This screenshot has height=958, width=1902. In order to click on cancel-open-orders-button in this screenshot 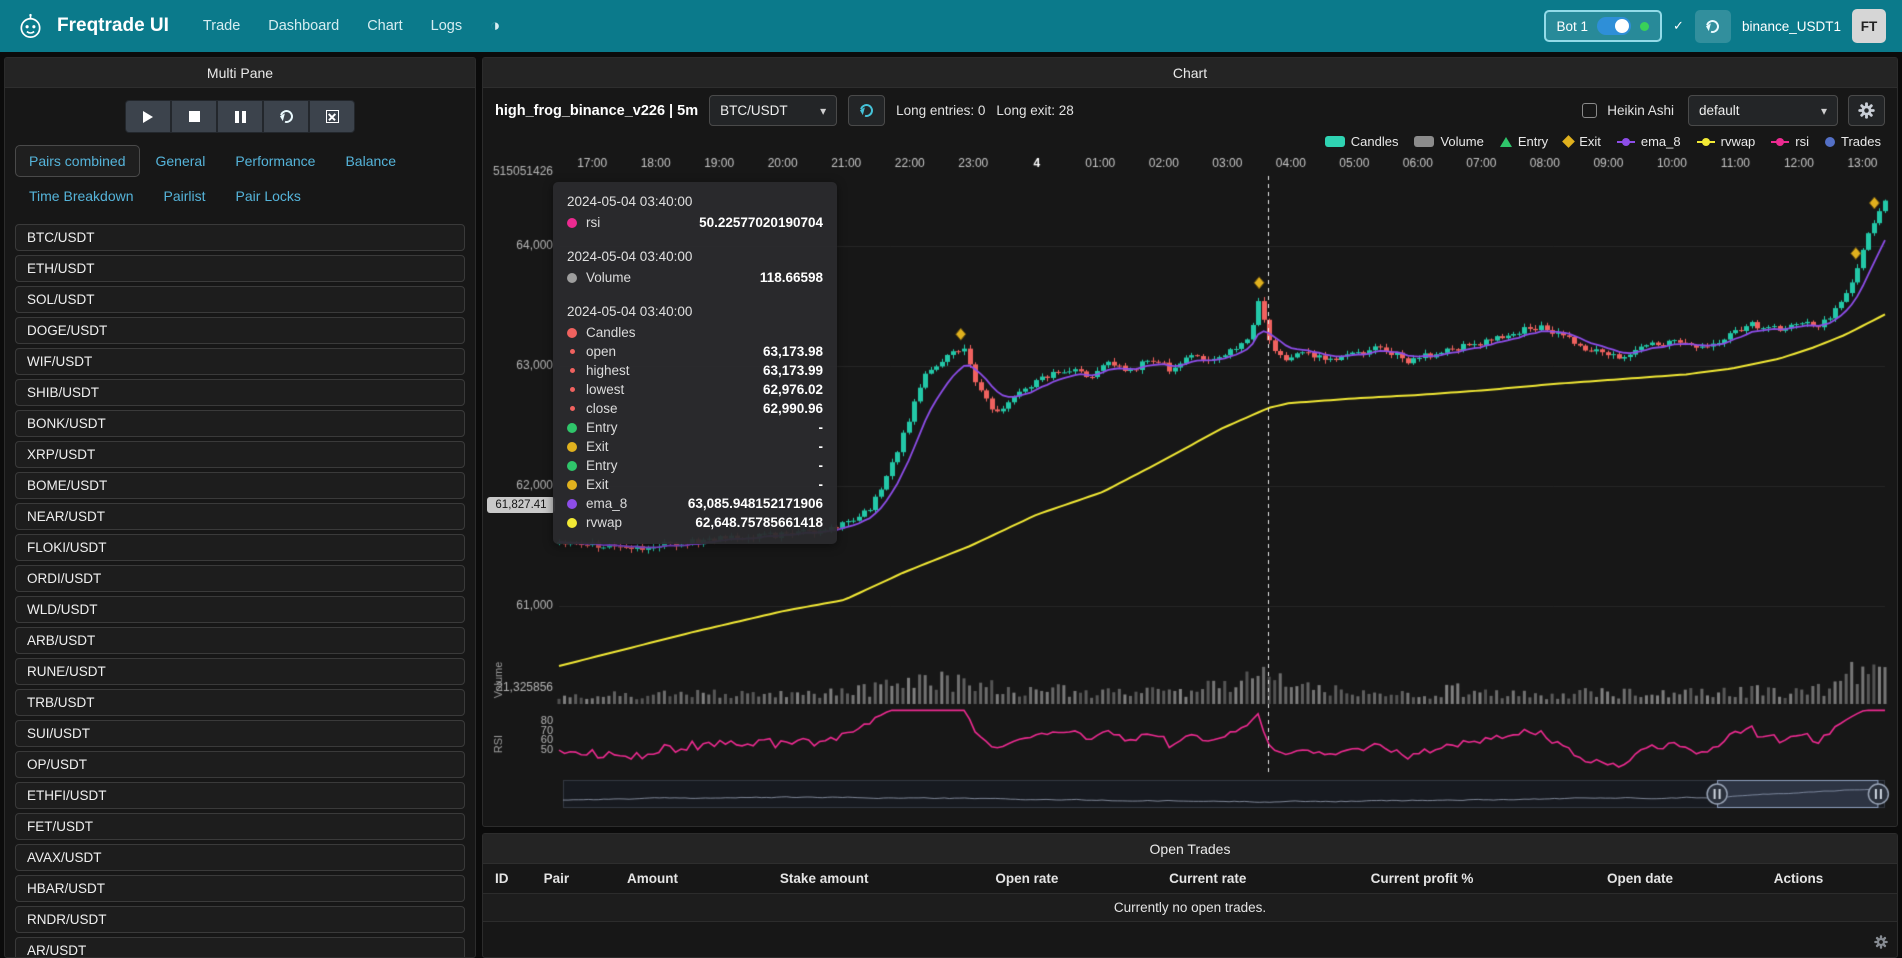, I will do `click(332, 116)`.